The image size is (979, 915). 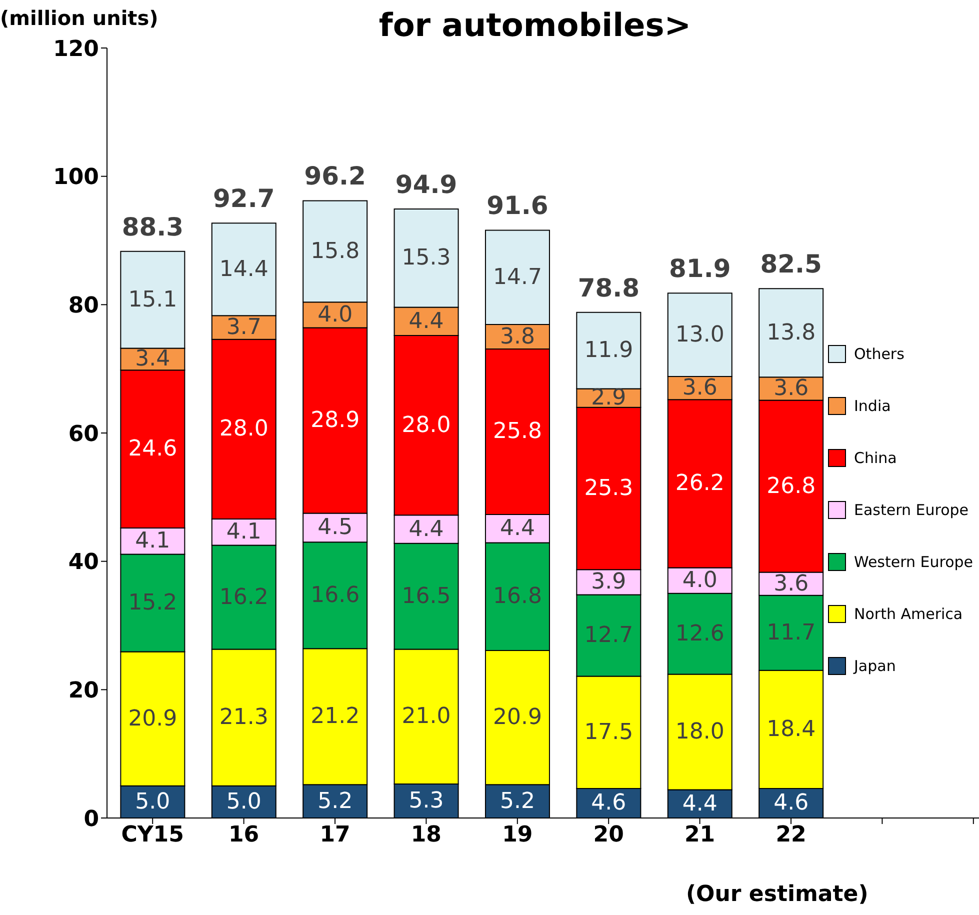 What do you see at coordinates (609, 635) in the screenshot?
I see `data-label: 12.7` at bounding box center [609, 635].